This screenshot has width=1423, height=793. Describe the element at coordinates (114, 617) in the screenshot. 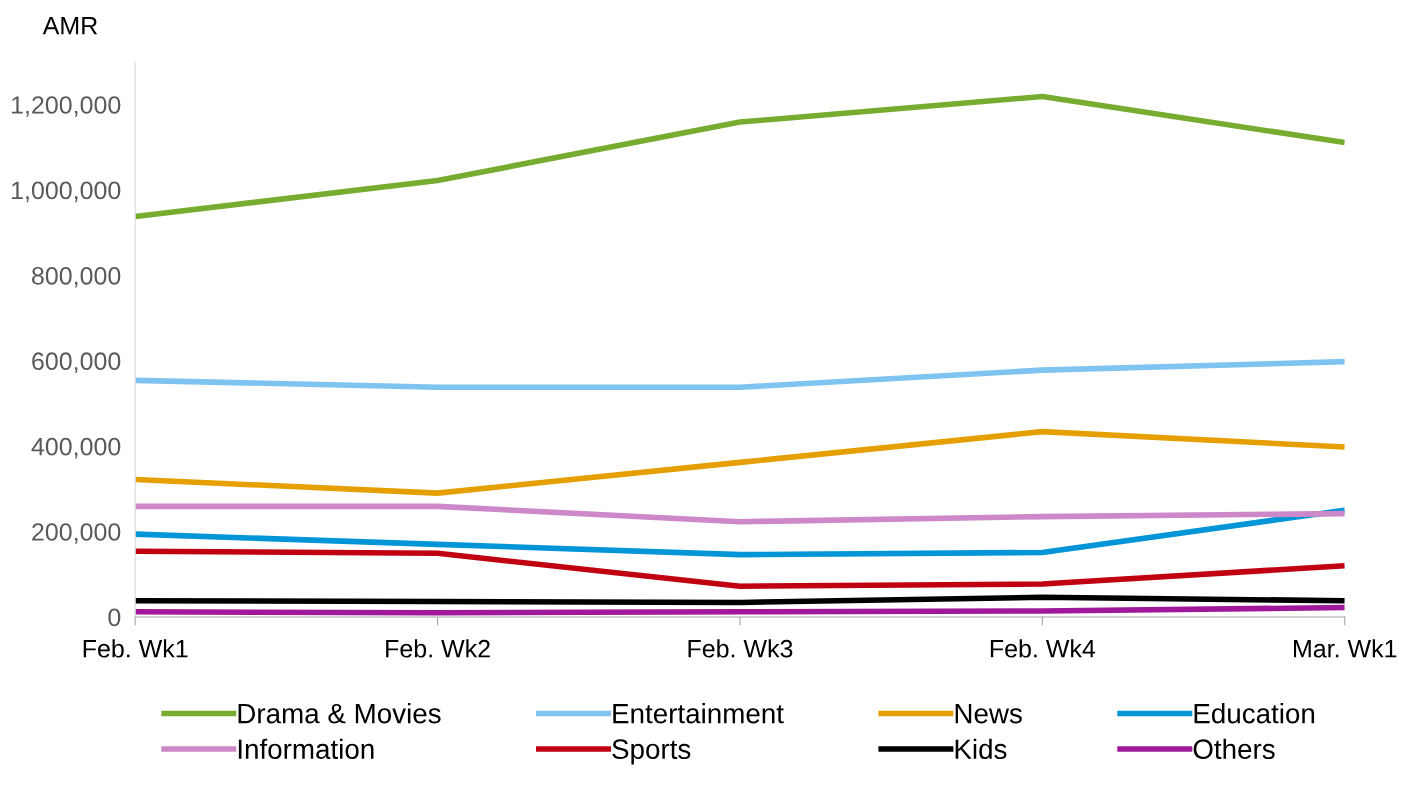

I see `y-tick-label: 0` at that location.